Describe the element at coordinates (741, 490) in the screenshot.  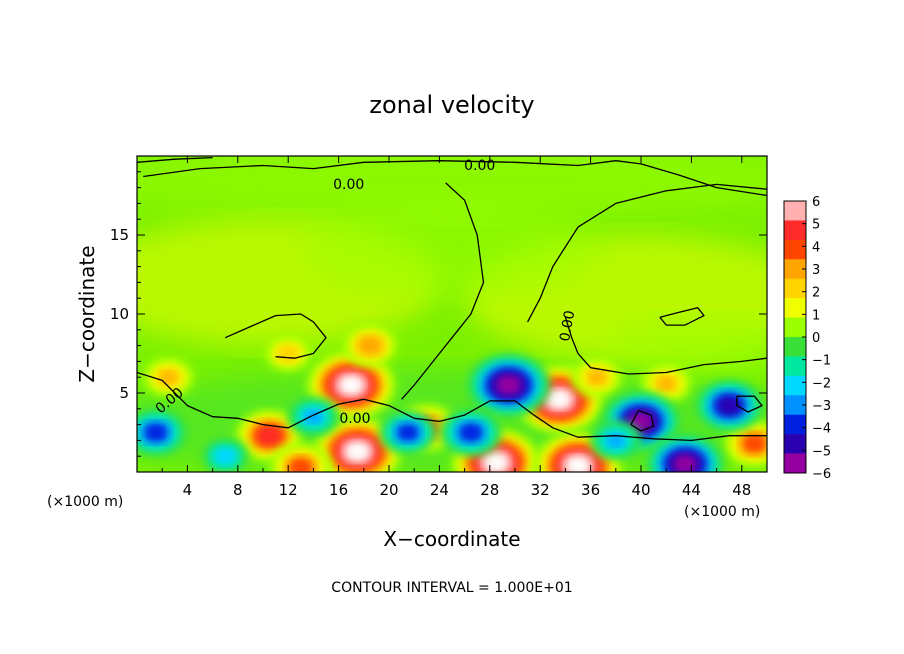
I see `x-tick-label-48: 48` at that location.